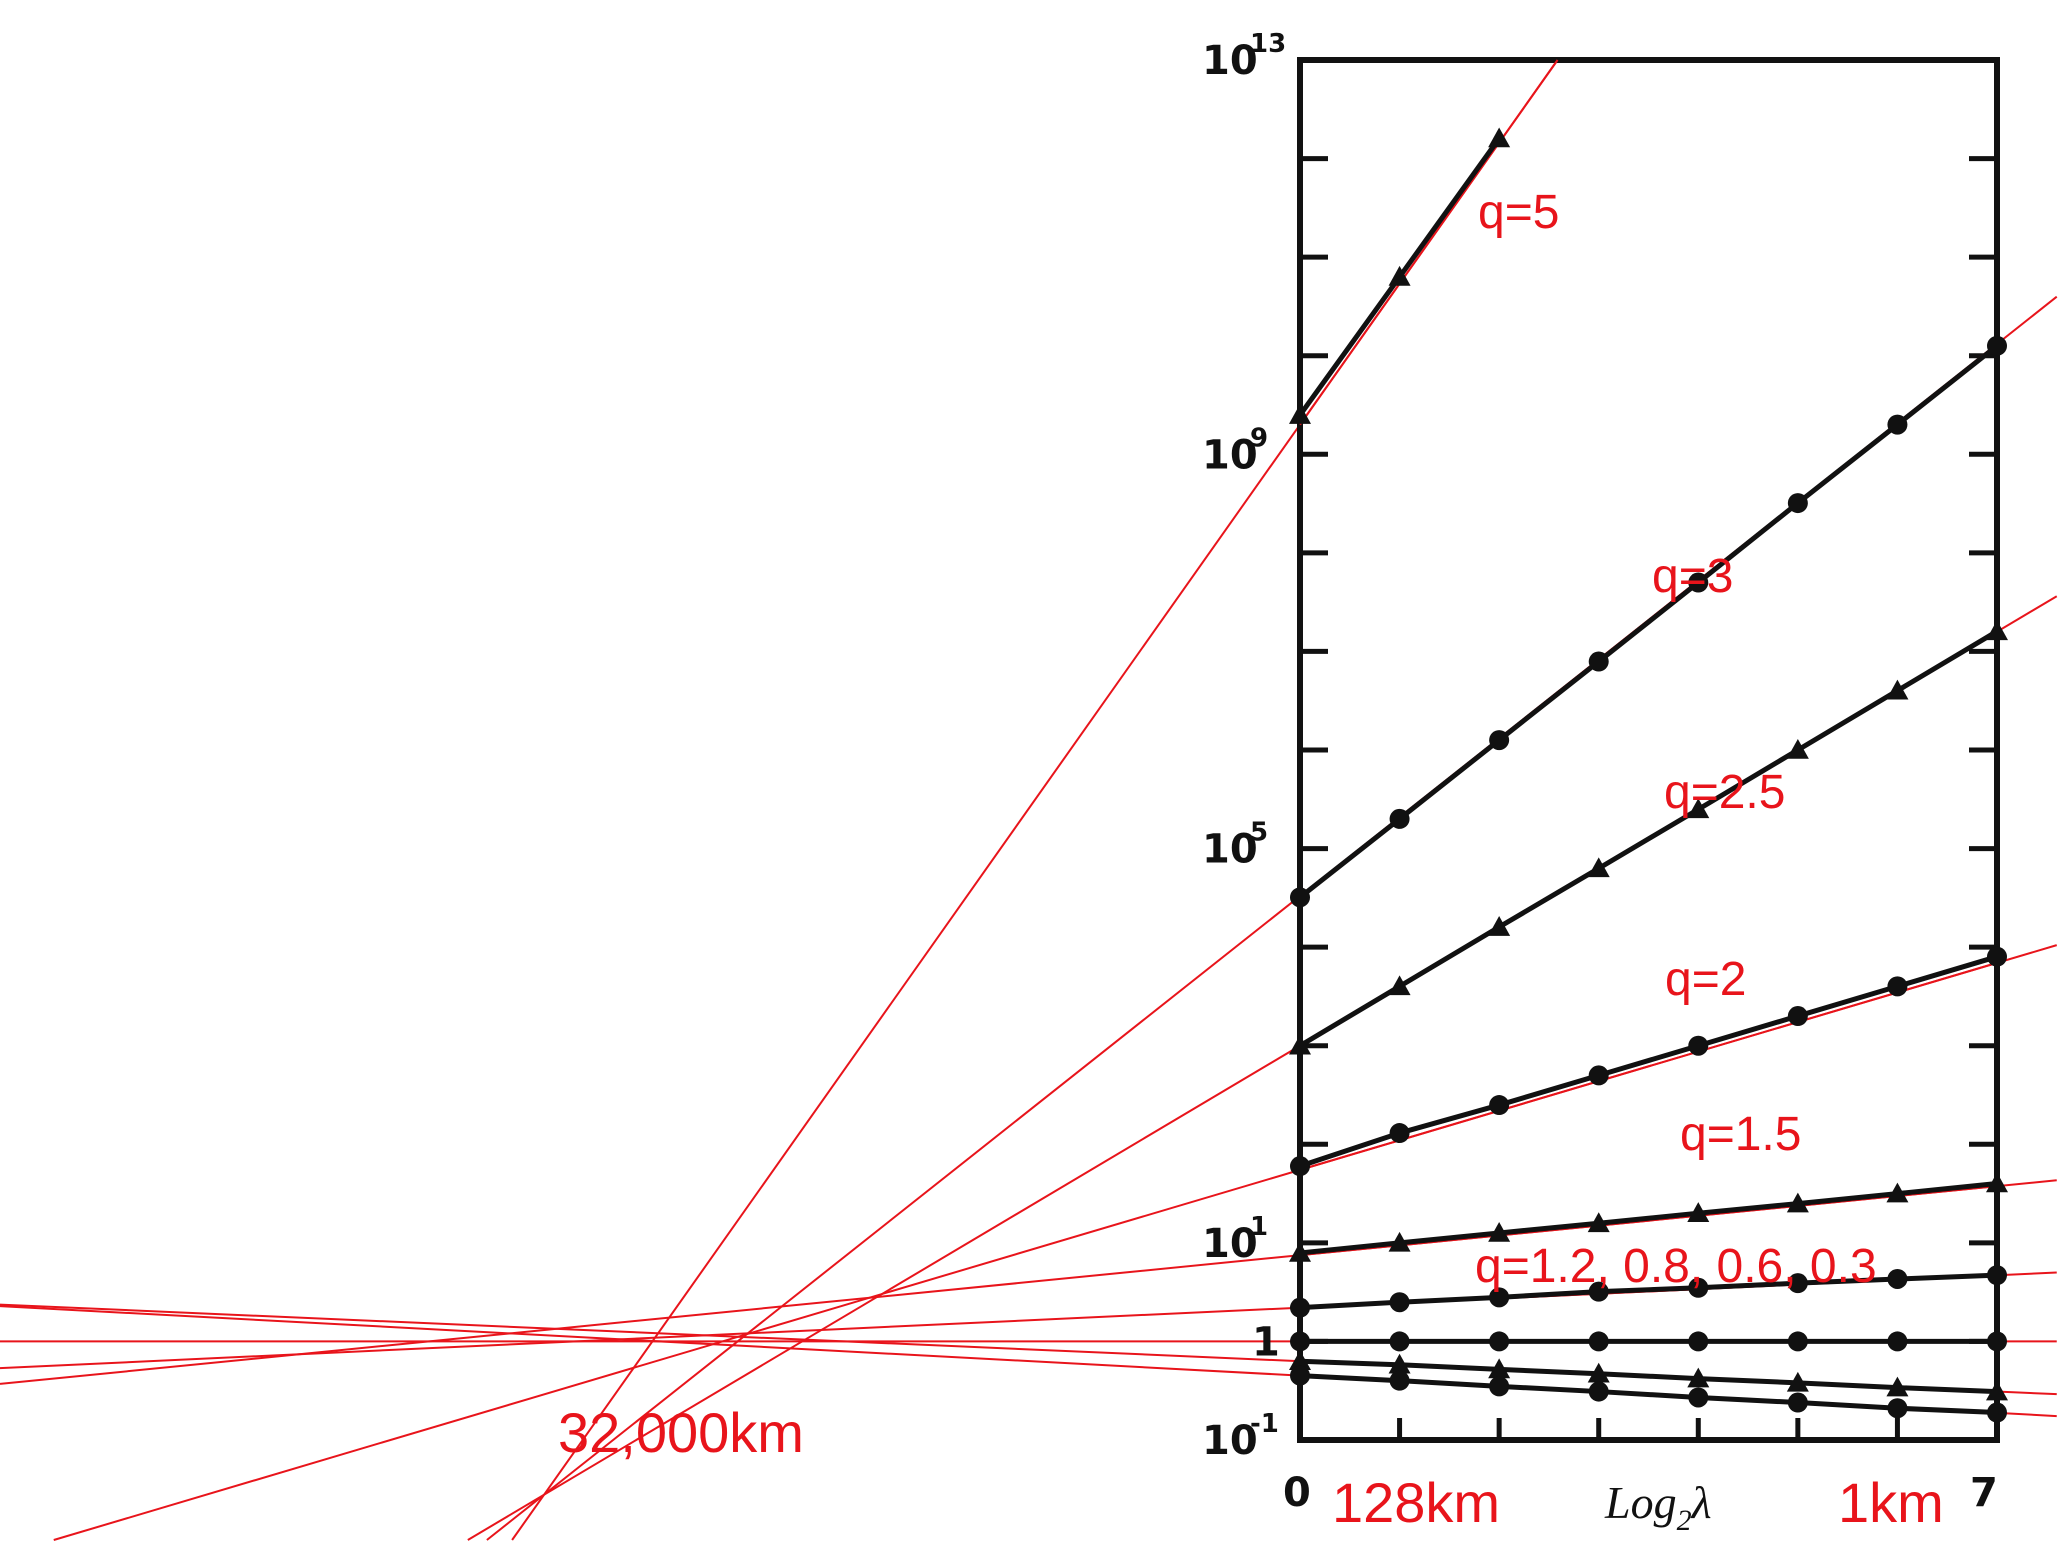 The width and height of the screenshot is (2067, 1546). What do you see at coordinates (1259, 833) in the screenshot?
I see `y-tick-exponent: 5` at bounding box center [1259, 833].